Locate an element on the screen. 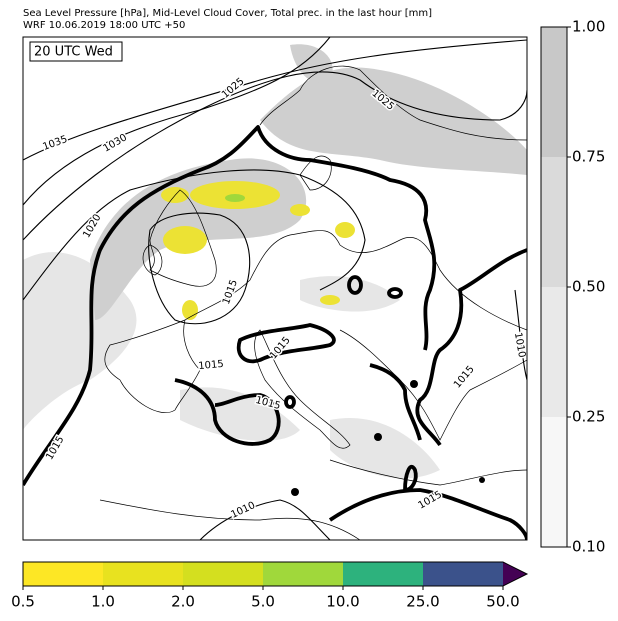  precip-colorbar: 0.5 1.0 2.0 5.0 10.0 25.0 50.0 is located at coordinates (270, 586).